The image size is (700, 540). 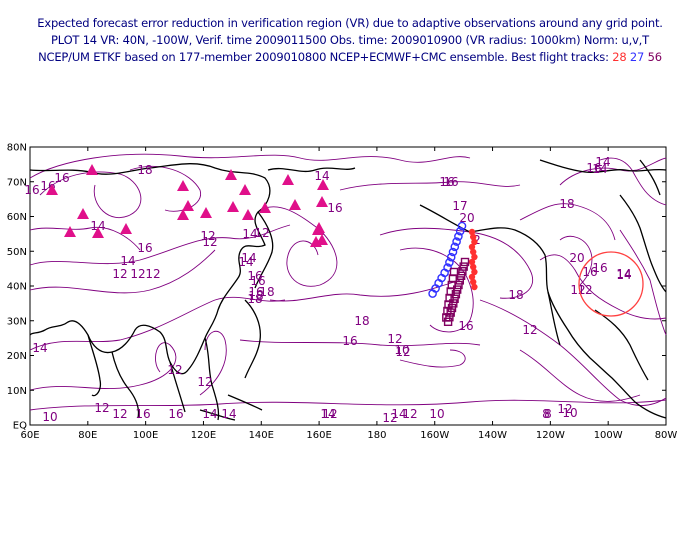 I want to click on longitude-label: 140E, so click(x=261, y=435).